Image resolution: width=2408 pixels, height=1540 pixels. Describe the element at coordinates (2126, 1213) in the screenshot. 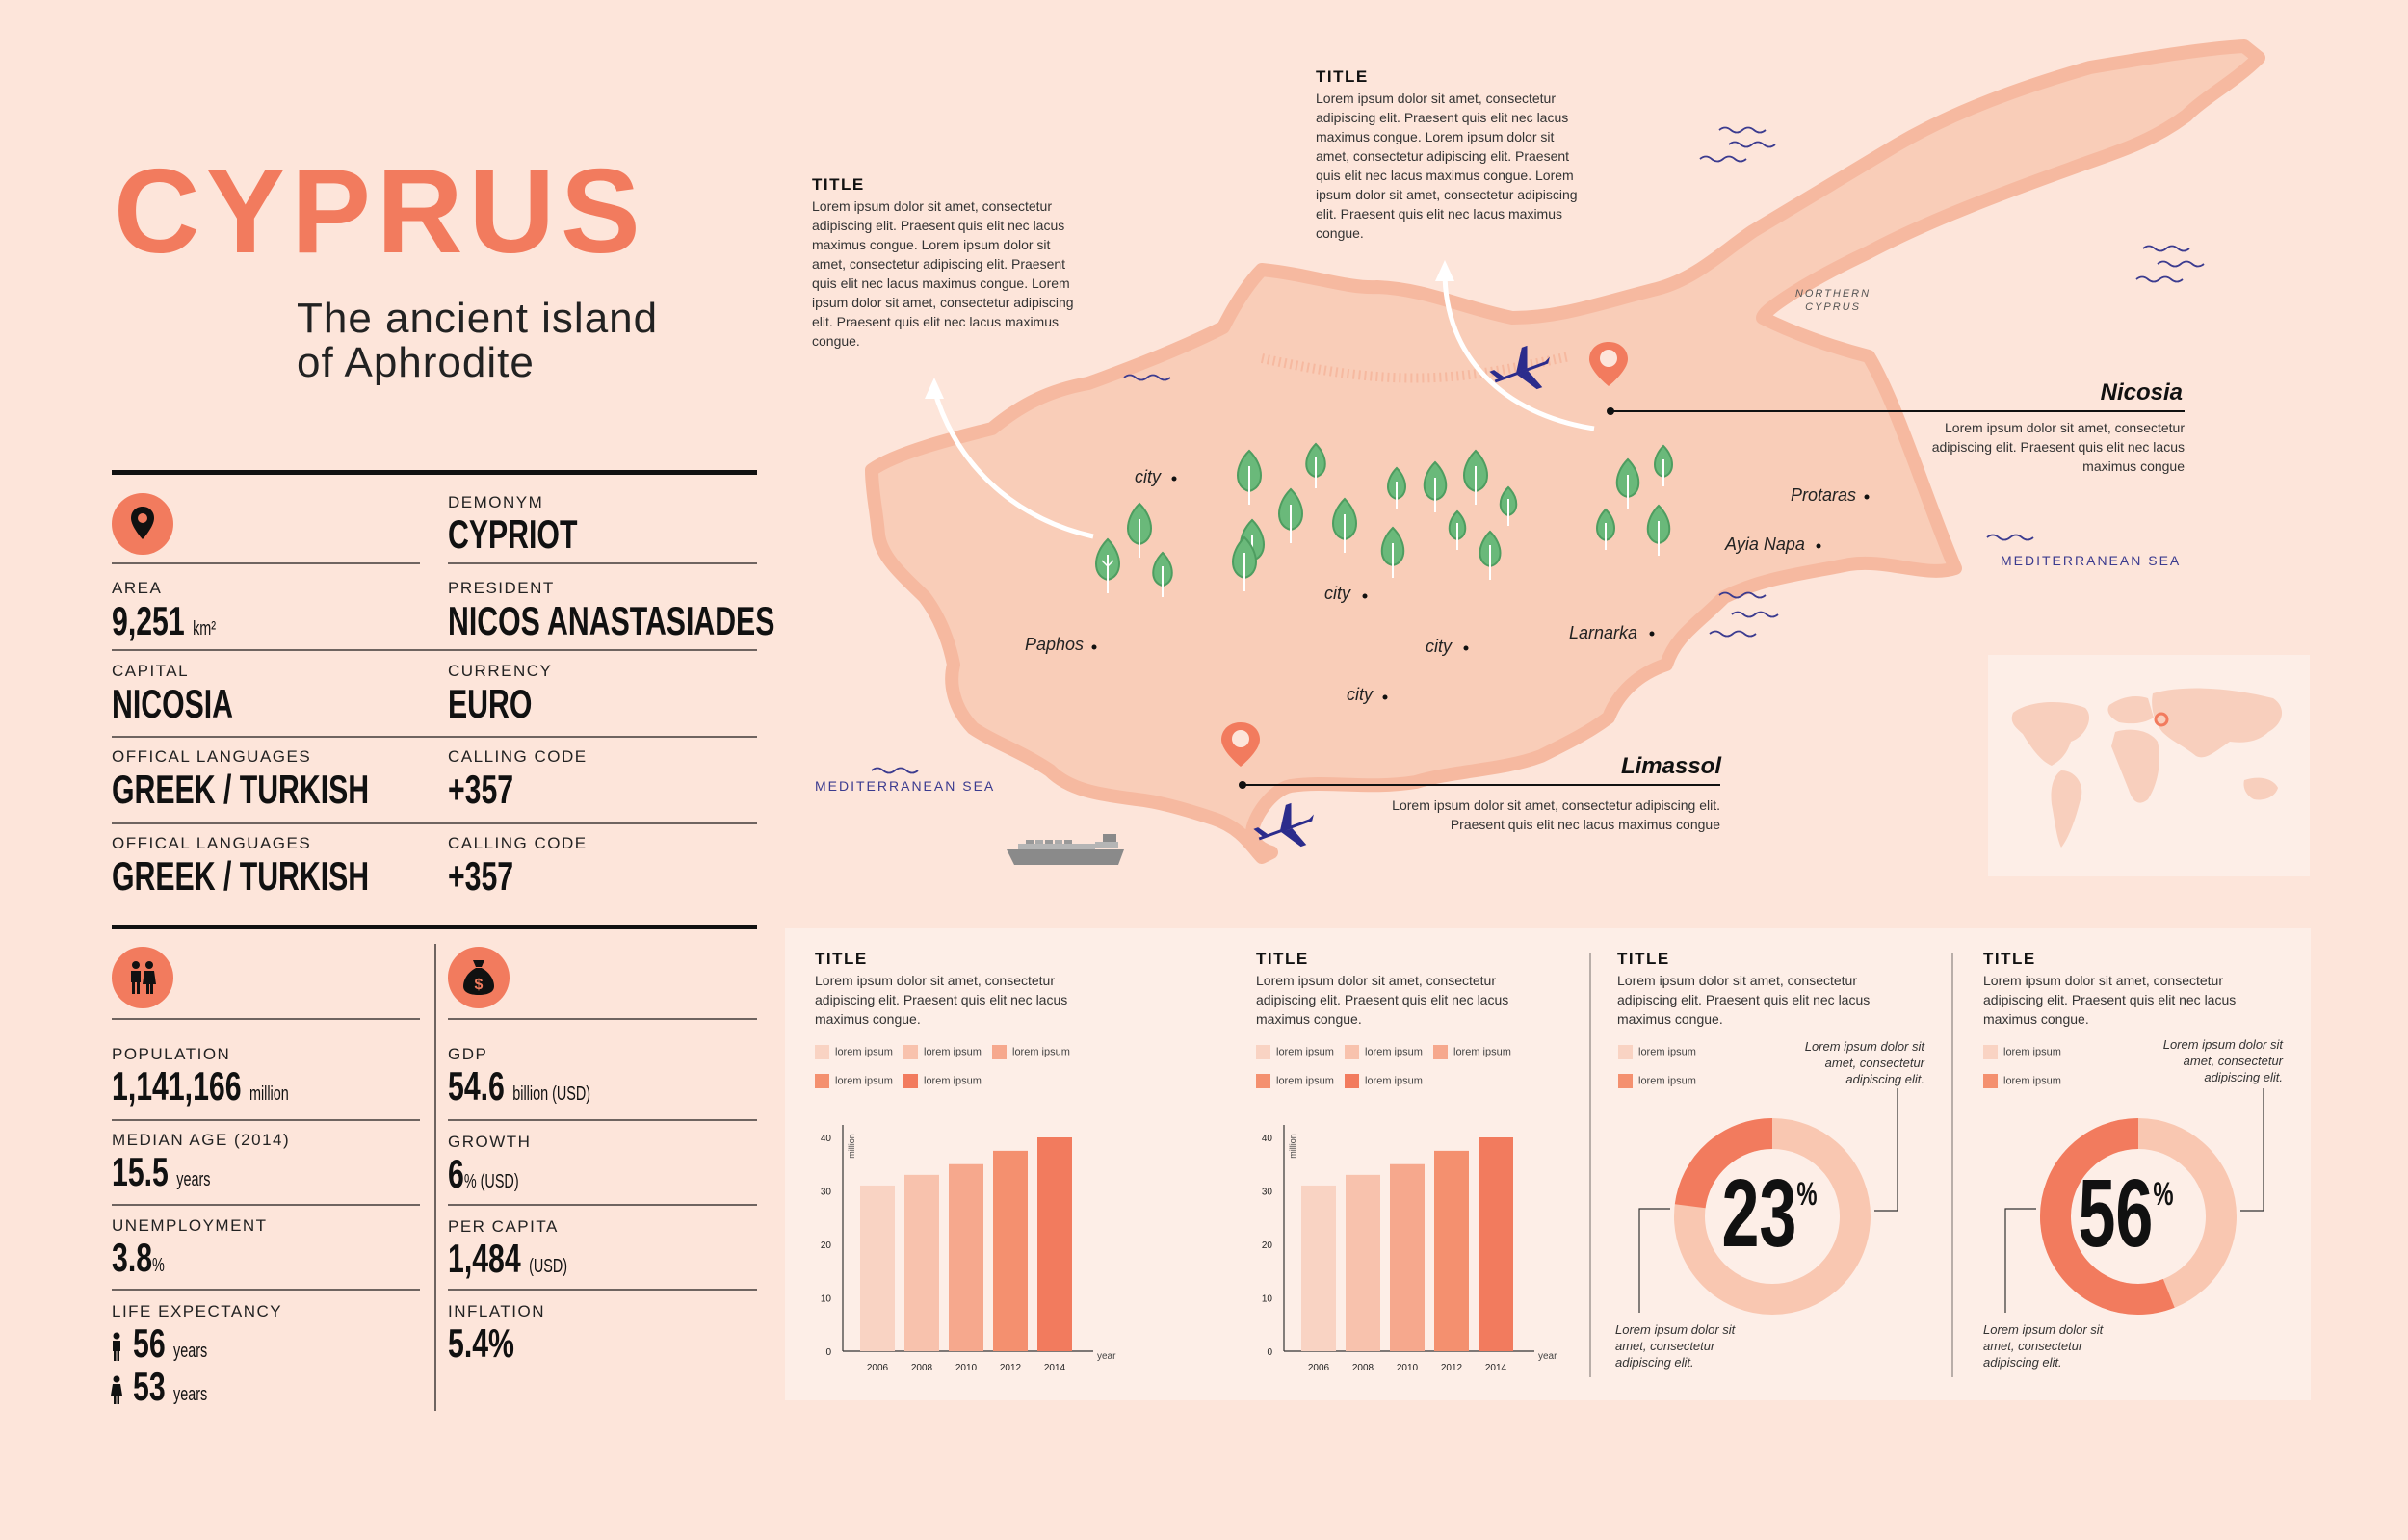

I see `donut-2-percentage: 56%` at that location.